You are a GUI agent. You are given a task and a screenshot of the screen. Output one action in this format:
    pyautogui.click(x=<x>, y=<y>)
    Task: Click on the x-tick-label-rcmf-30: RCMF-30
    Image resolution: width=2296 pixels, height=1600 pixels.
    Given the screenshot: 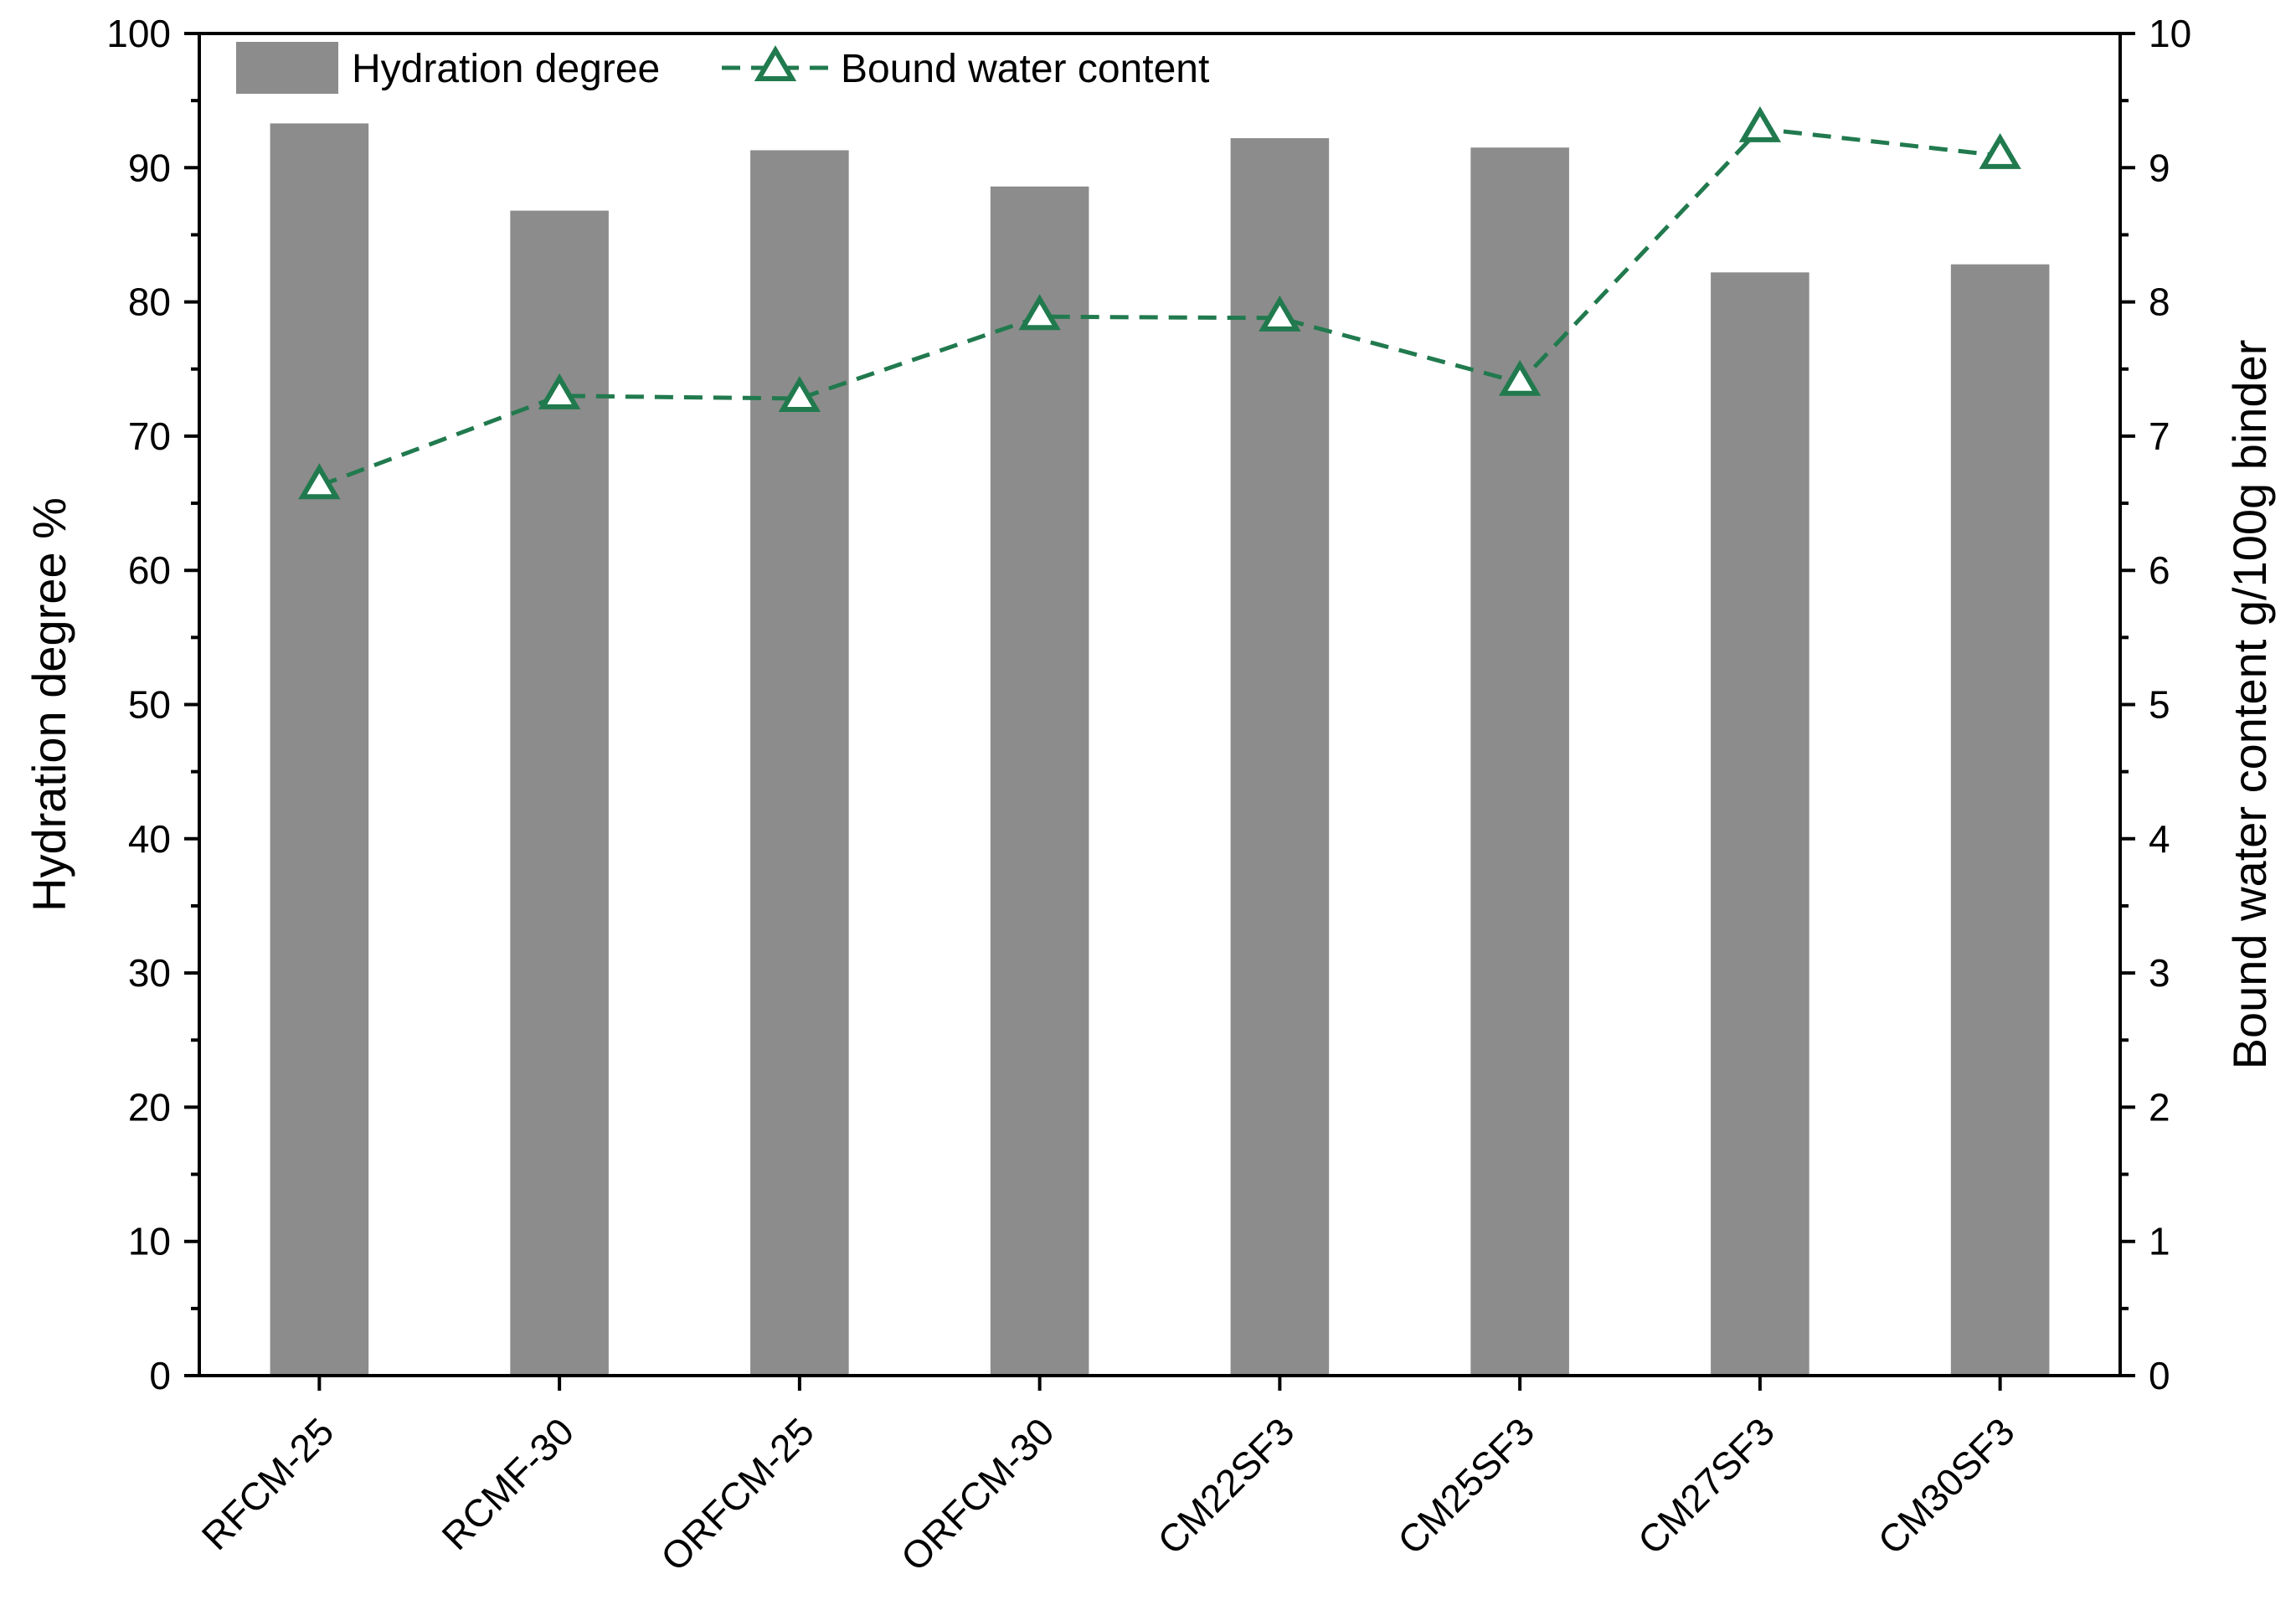 What is the action you would take?
    pyautogui.click(x=508, y=1483)
    